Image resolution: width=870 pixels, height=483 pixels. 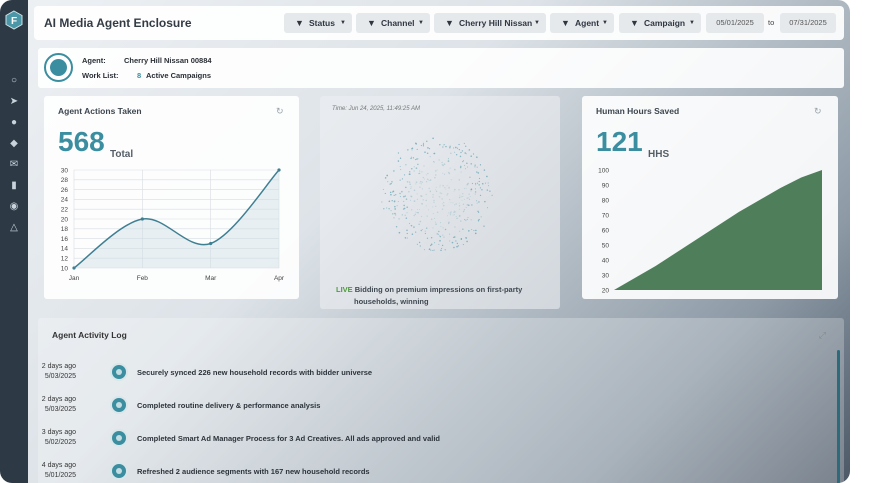 What do you see at coordinates (710, 230) in the screenshot?
I see `hours-area-chart: 20 30 40 50 60 70 80 90 100` at bounding box center [710, 230].